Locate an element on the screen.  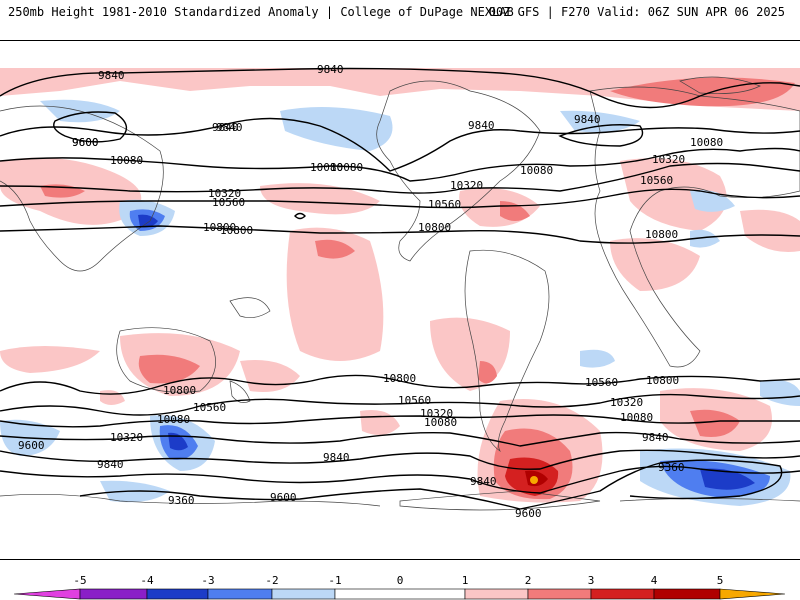
colorbar-tick-label: 5 is located at coordinates (720, 580).